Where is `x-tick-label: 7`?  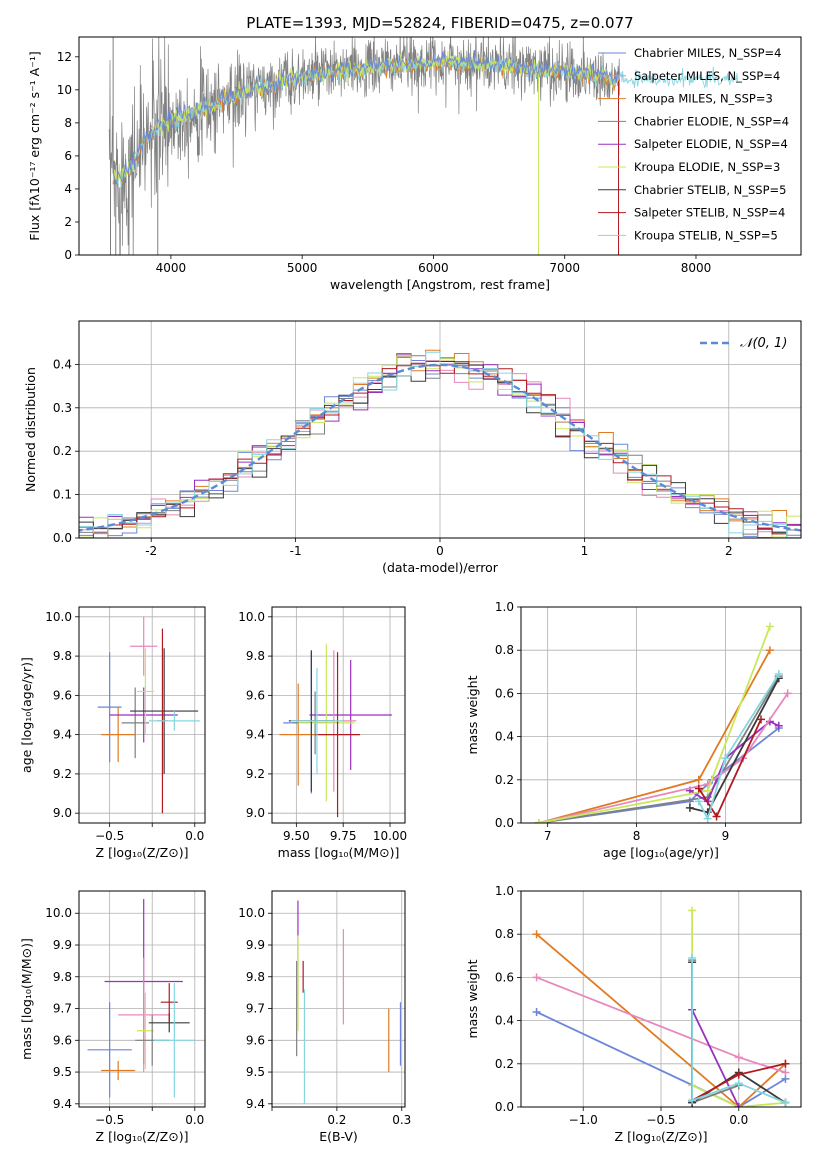 x-tick-label: 7 is located at coordinates (548, 836).